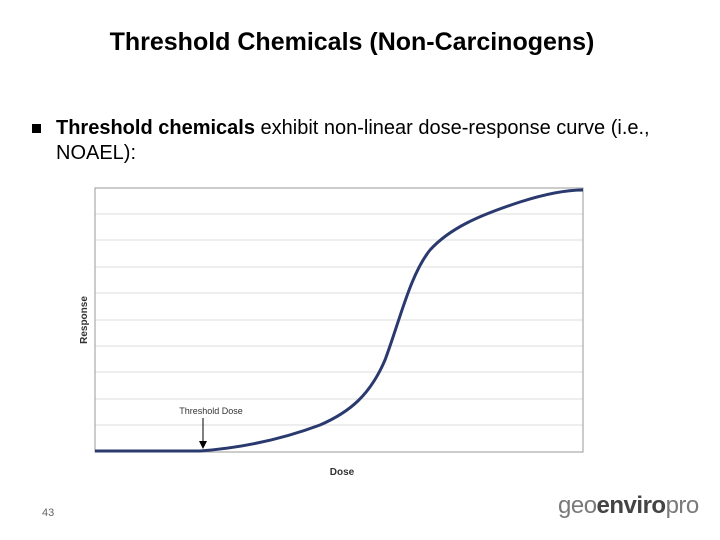  What do you see at coordinates (352, 42) in the screenshot?
I see `slide-title: Threshold Chemicals (Non-Carcinogens)` at bounding box center [352, 42].